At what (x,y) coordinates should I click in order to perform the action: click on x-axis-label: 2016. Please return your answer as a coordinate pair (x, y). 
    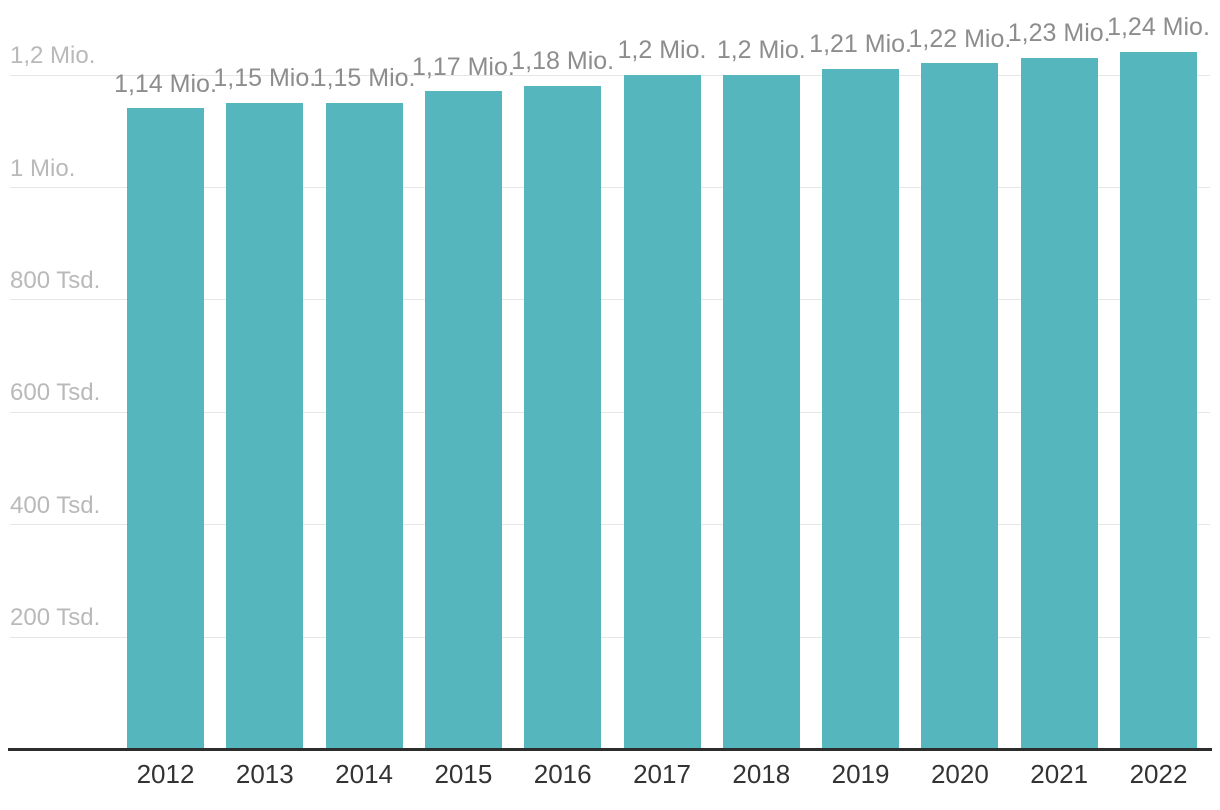
    Looking at the image, I should click on (562, 774).